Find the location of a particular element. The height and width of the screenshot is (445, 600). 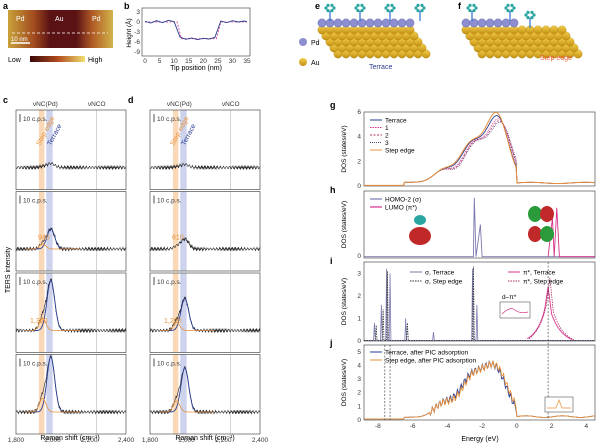

height-model-line is located at coordinates (196, 30).